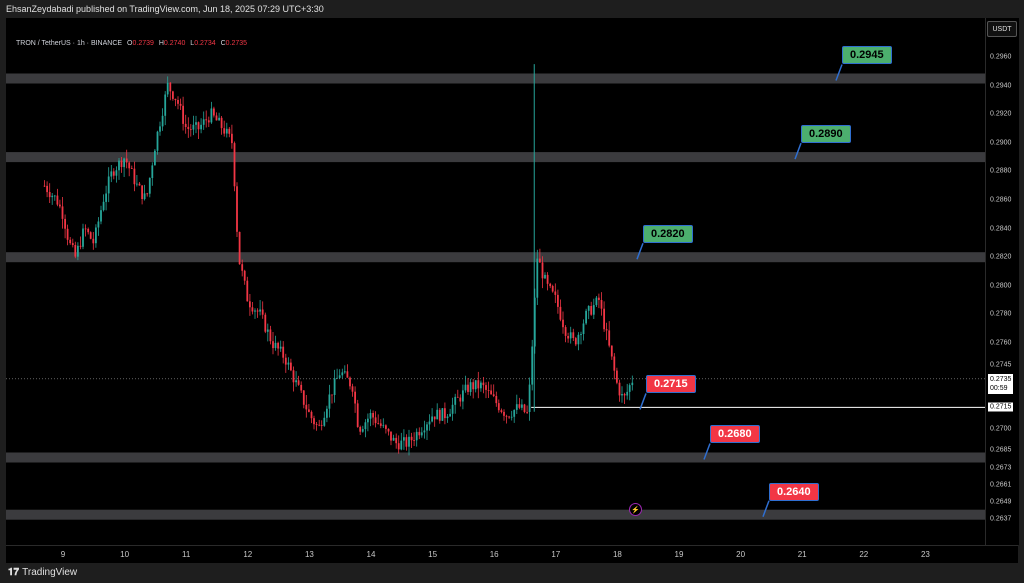 The width and height of the screenshot is (1024, 583). Describe the element at coordinates (635, 509) in the screenshot. I see `lightning-icon: ⚡` at that location.